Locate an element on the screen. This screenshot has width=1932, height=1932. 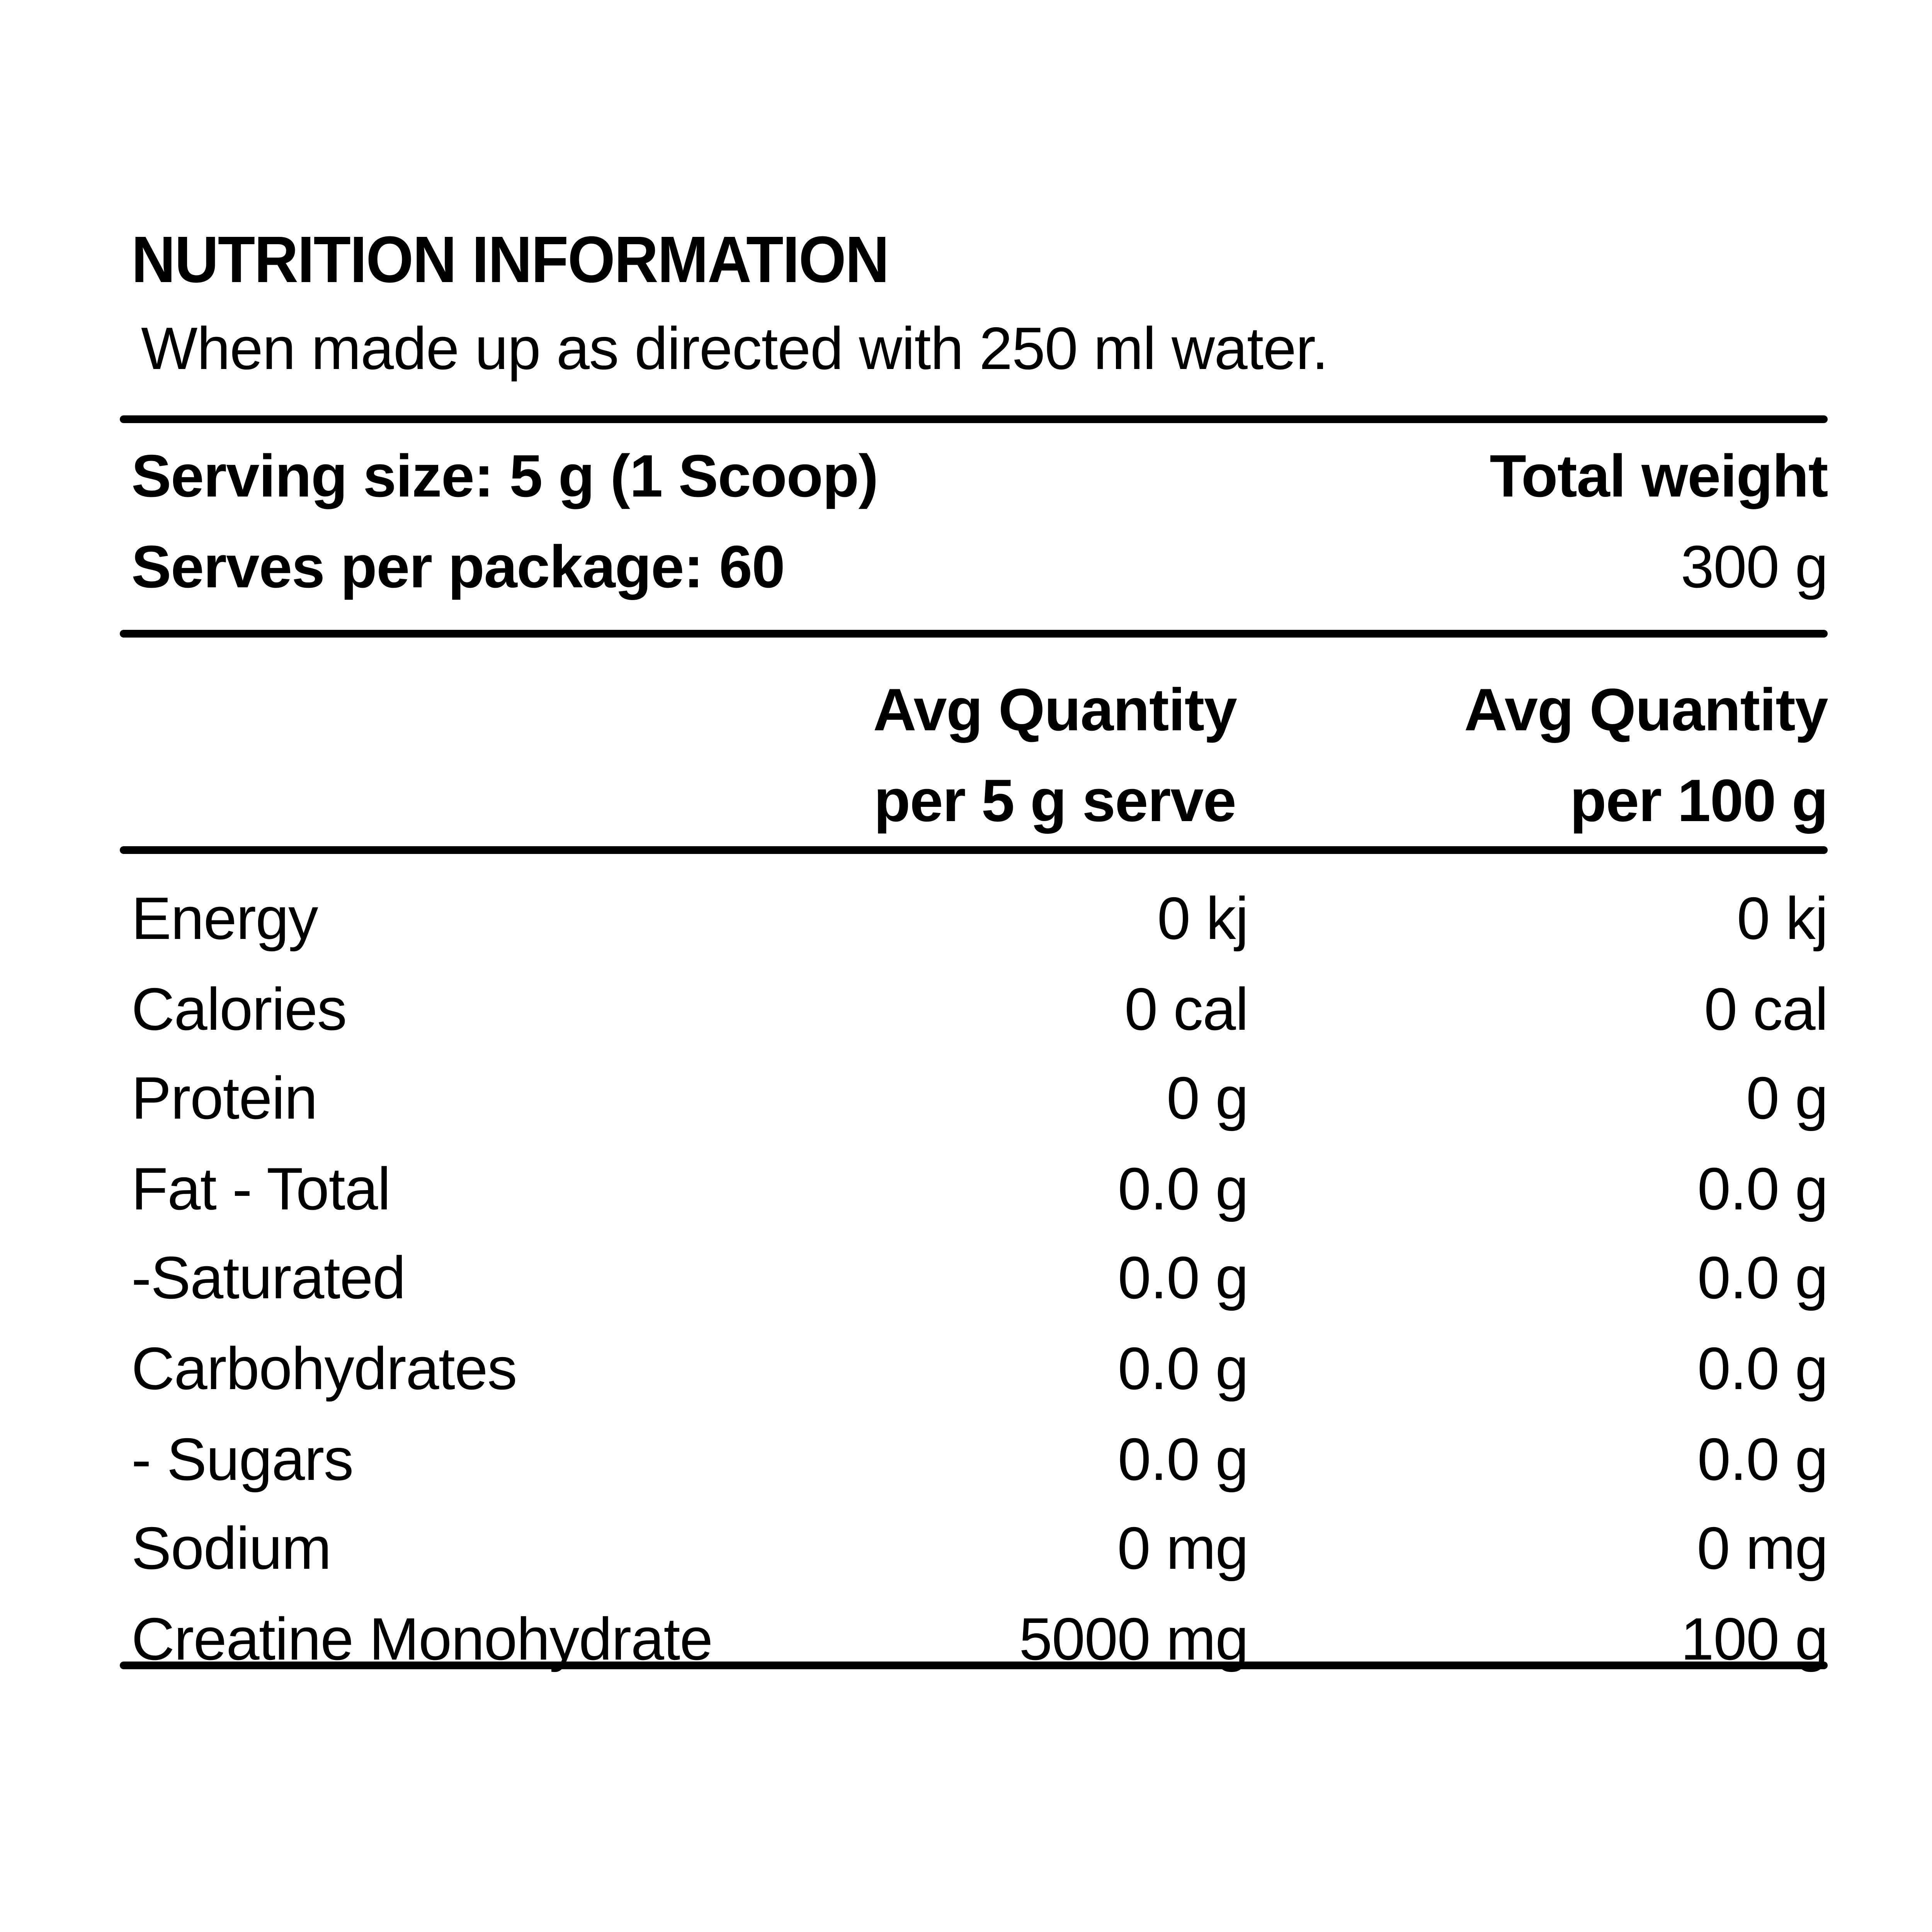
row-label: Calories is located at coordinates (239, 1009).